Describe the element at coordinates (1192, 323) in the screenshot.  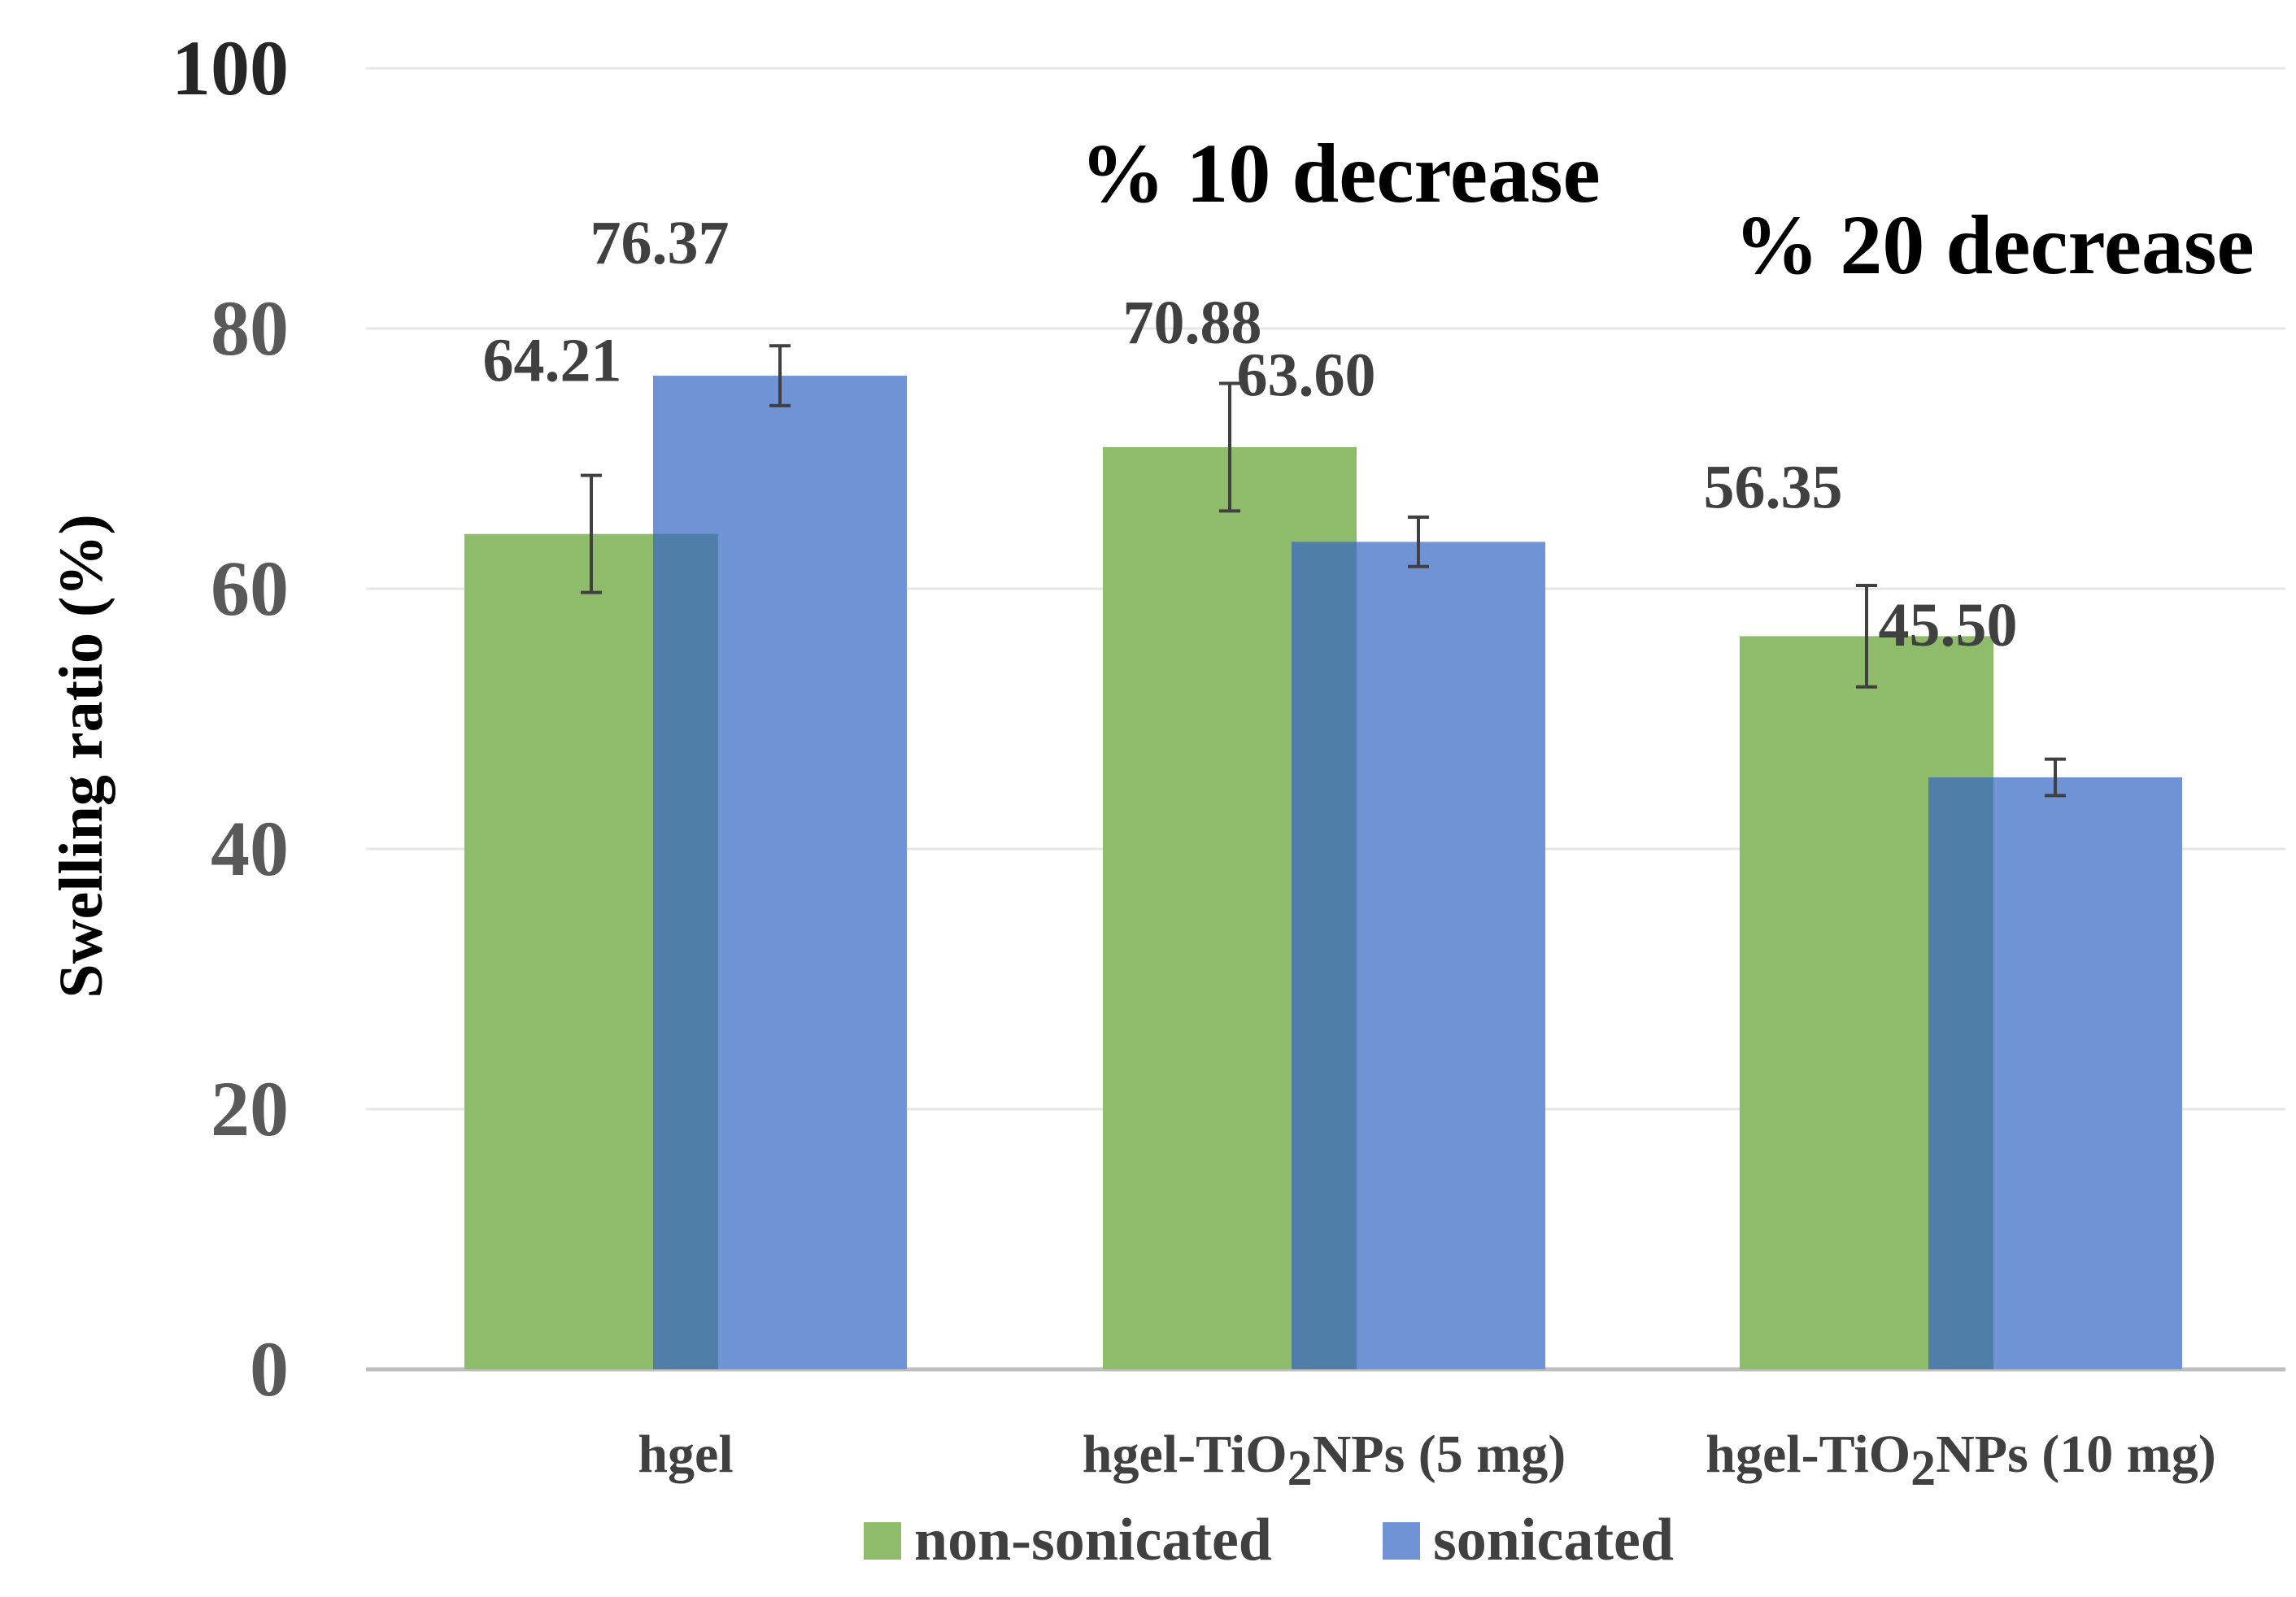
I see `data-label-non-sonicated-1: 70.88` at that location.